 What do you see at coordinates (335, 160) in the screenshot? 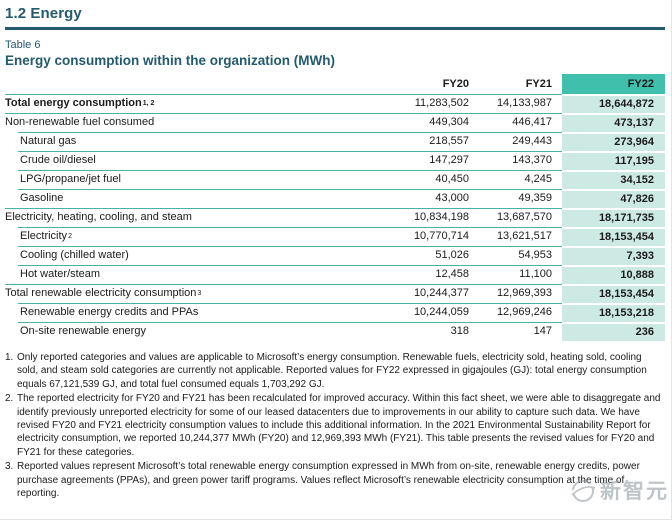
I see `table-row: Crude oil/diesel 147,297 143,370 117,195` at bounding box center [335, 160].